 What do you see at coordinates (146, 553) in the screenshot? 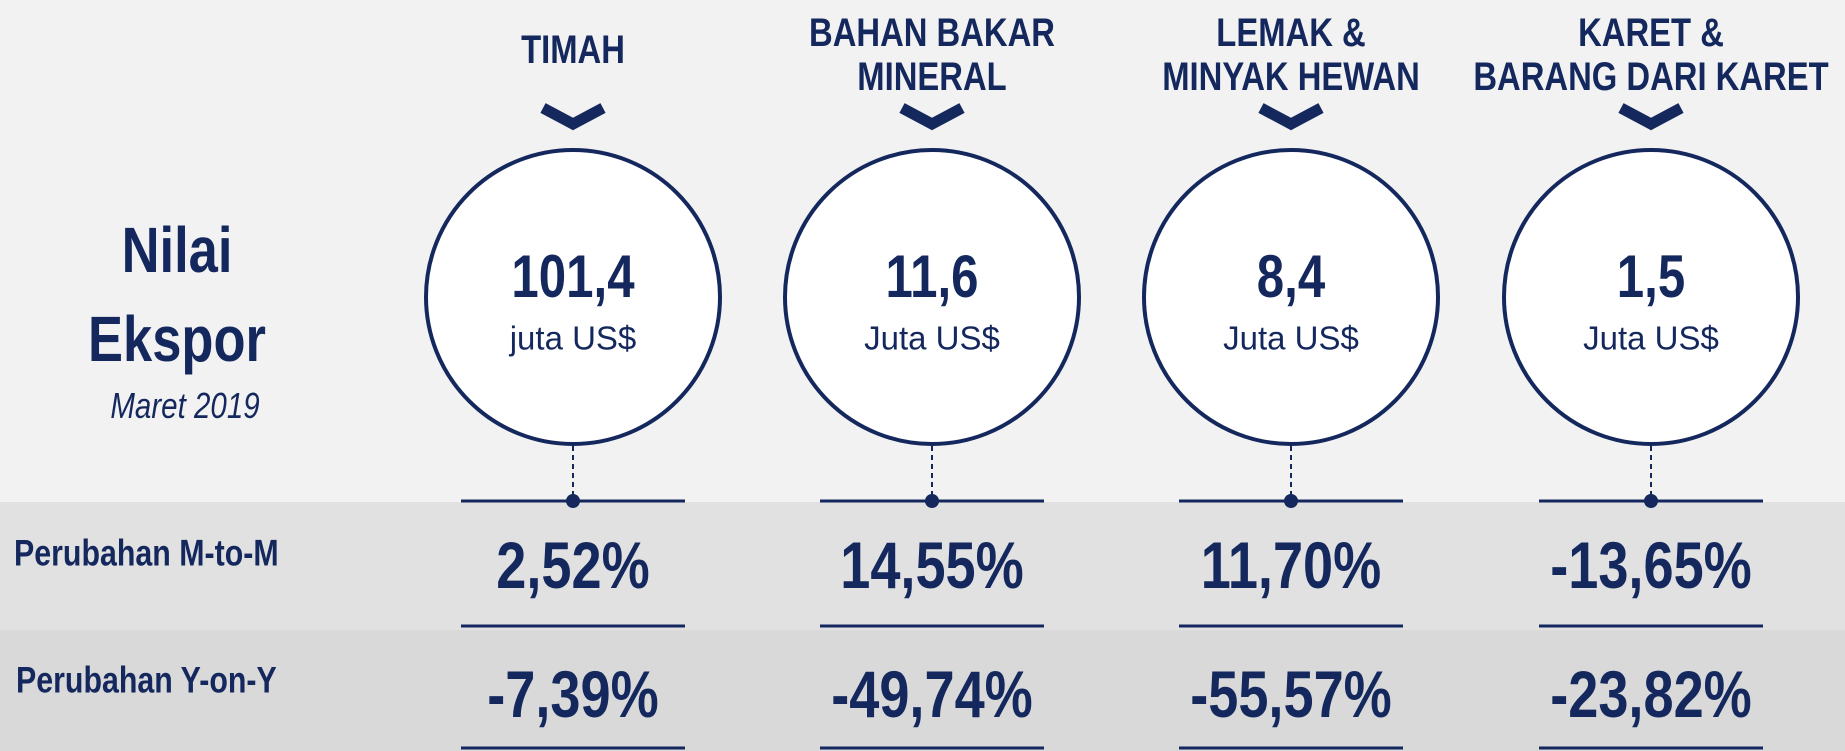
I see `row-label: Perubahan M-to-M` at bounding box center [146, 553].